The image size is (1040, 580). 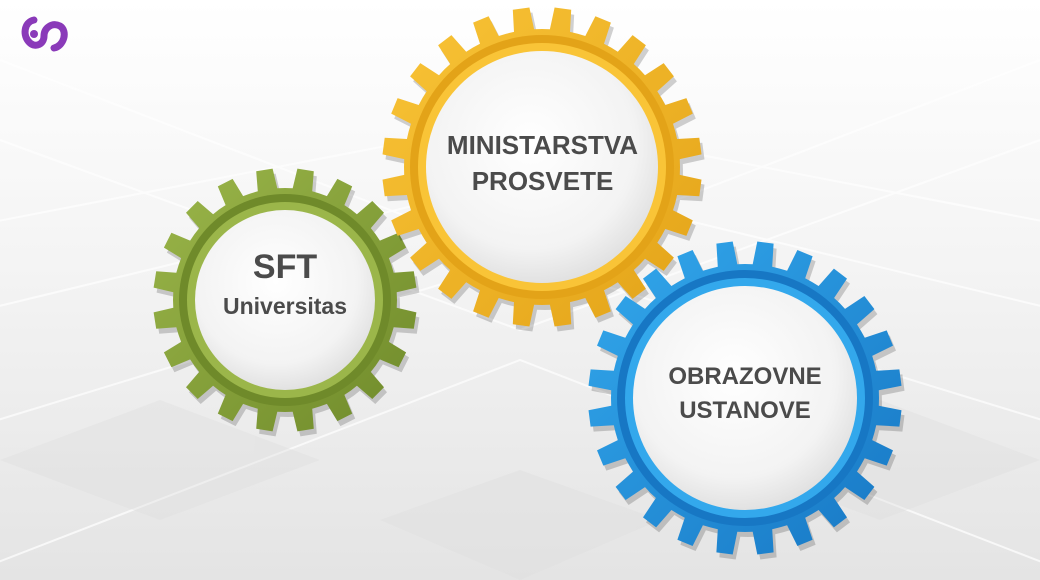 What do you see at coordinates (745, 394) in the screenshot?
I see `obrazovne-gear-label: OBRAZOVNE USTANOVE` at bounding box center [745, 394].